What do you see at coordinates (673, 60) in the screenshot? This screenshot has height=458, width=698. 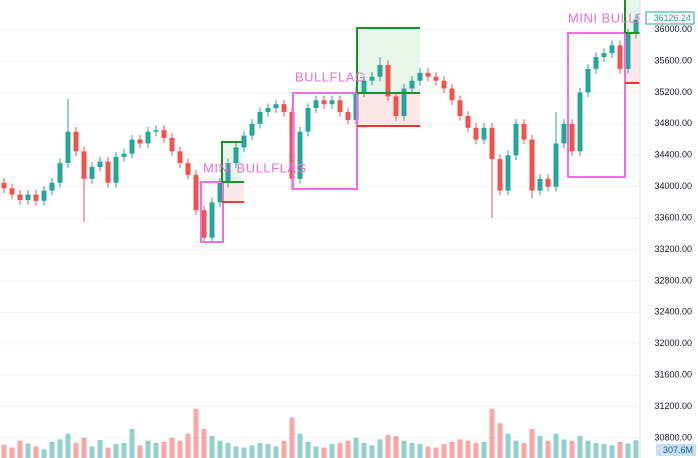 I see `y-tick-label: 35600.00` at bounding box center [673, 60].